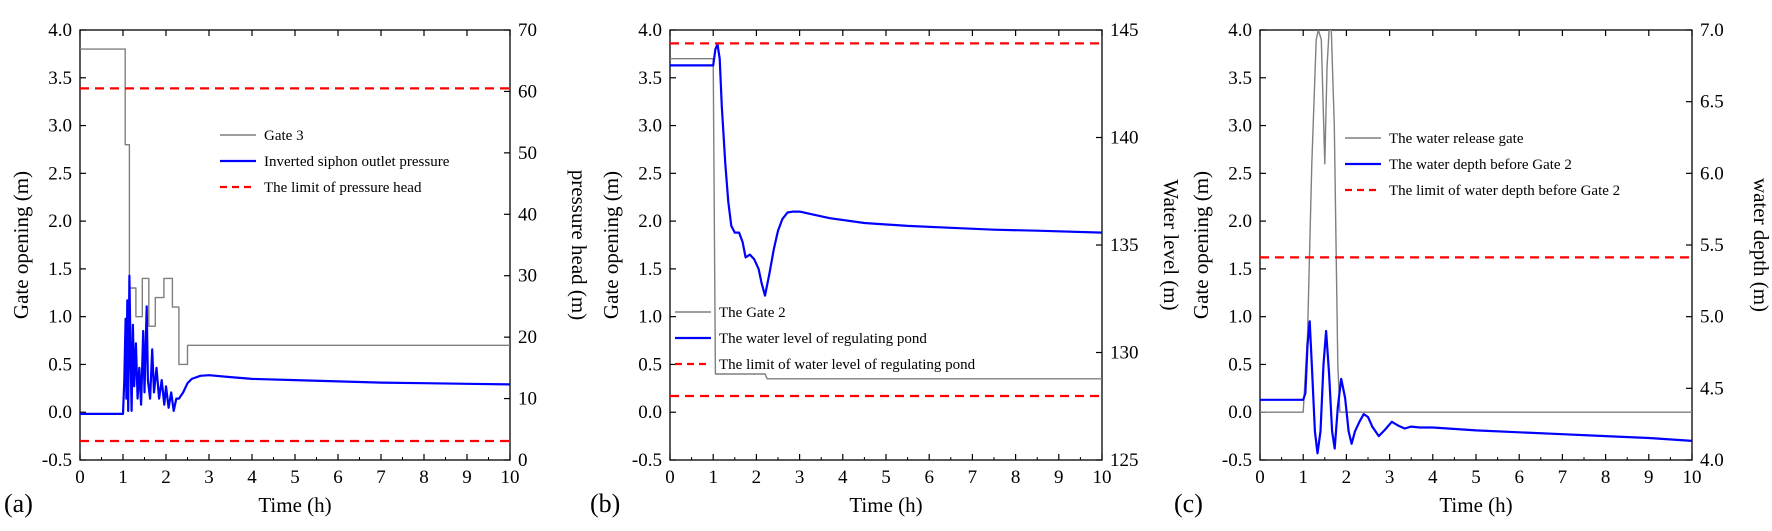 This screenshot has height=531, width=1772. I want to click on panel-label: (b), so click(605, 503).